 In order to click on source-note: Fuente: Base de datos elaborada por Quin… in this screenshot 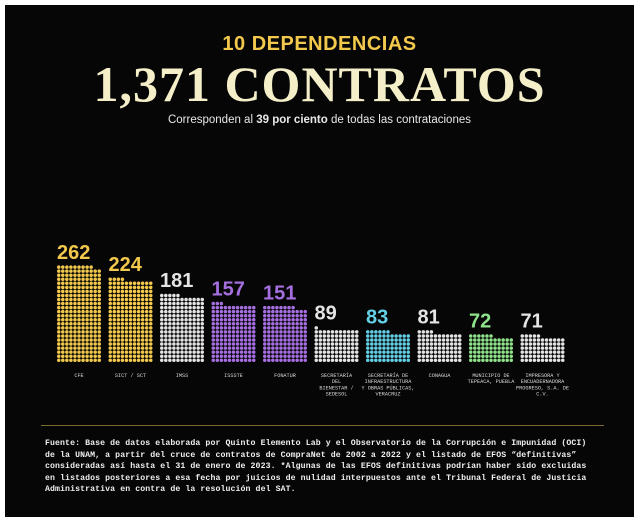, I will do `click(316, 467)`.